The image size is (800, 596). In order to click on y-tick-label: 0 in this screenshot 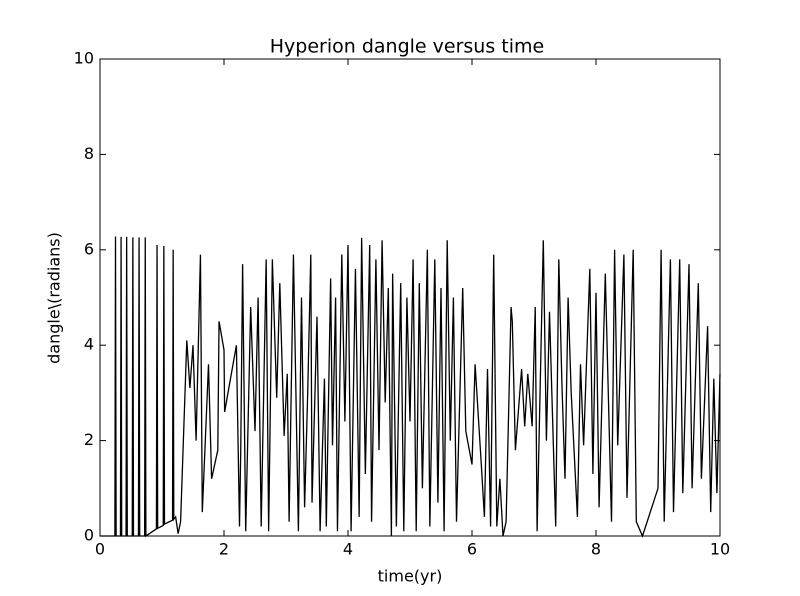, I will do `click(89, 535)`.